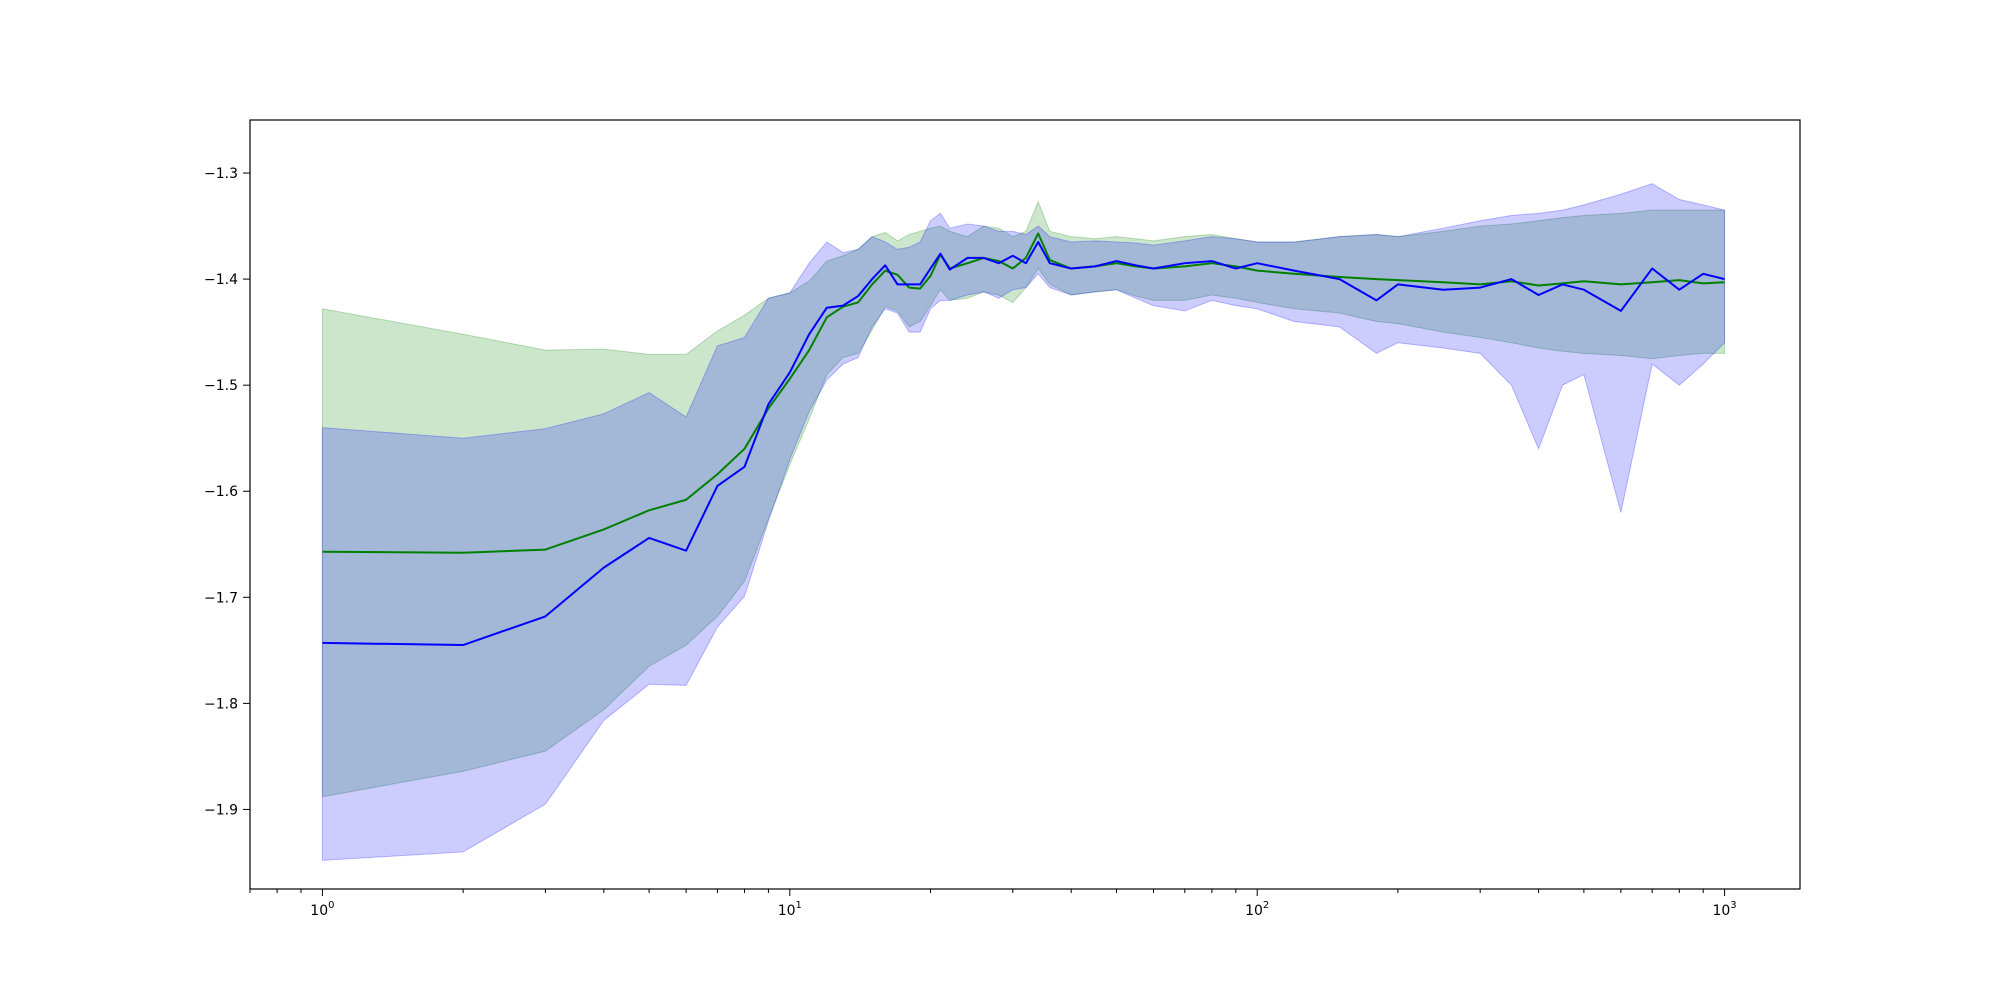 This screenshot has width=2000, height=1000. I want to click on y-tick-label: −1.3, so click(221, 174).